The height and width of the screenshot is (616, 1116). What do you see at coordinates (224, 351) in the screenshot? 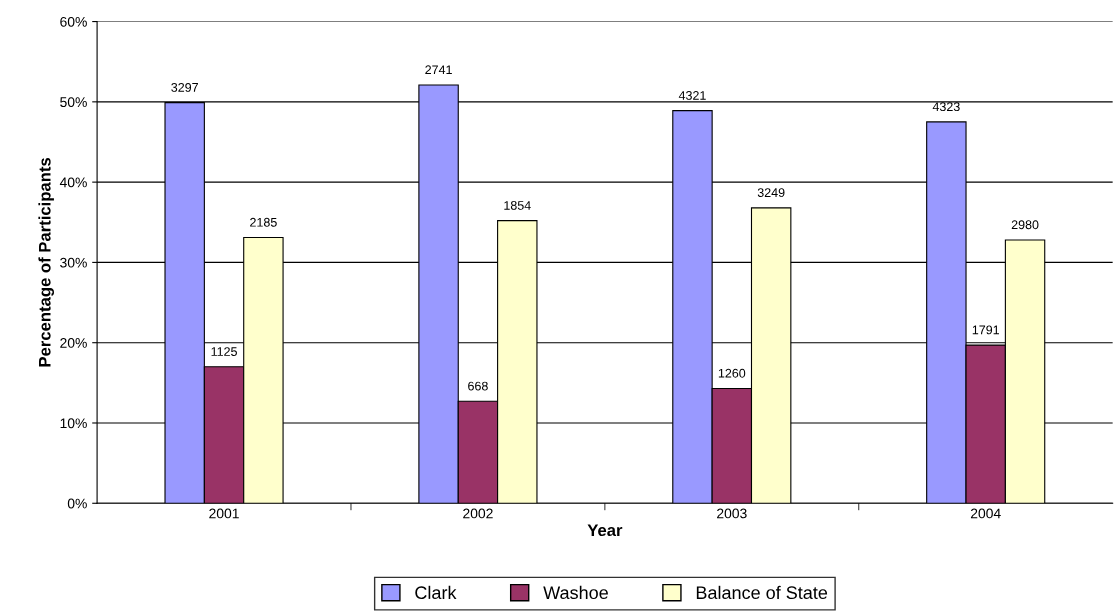
I see `annotation: 1125` at bounding box center [224, 351].